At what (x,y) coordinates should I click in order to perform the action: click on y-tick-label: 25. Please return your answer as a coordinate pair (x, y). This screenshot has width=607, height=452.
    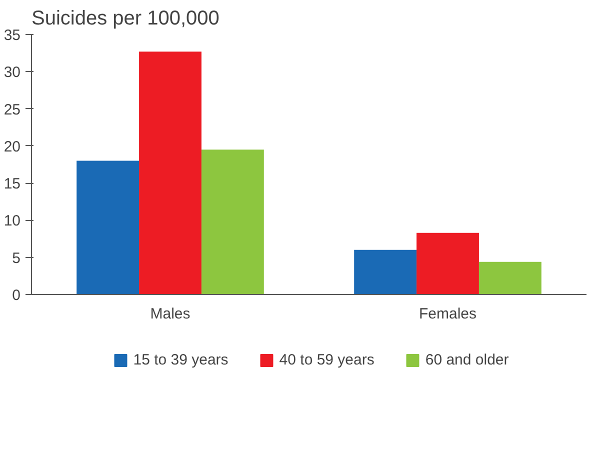
    Looking at the image, I should click on (12, 109).